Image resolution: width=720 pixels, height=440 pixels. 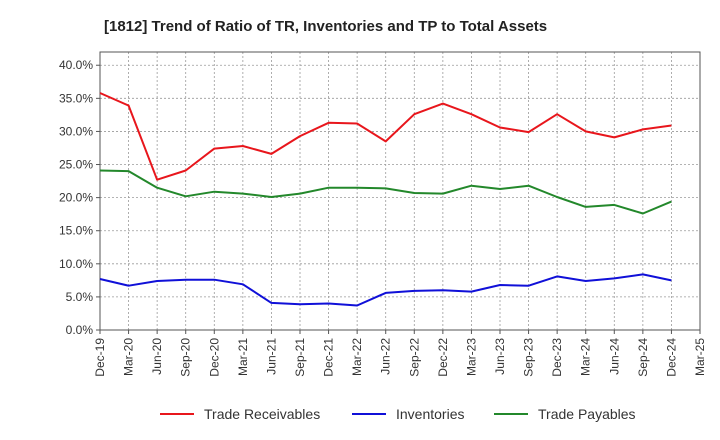 What do you see at coordinates (76, 198) in the screenshot?
I see `y-tick-label: 20.0%` at bounding box center [76, 198].